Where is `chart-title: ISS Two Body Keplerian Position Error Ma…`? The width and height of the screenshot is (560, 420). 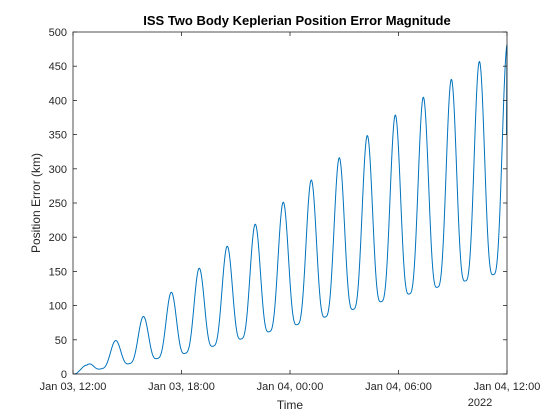 chart-title: ISS Two Body Keplerian Position Error Ma… is located at coordinates (296, 20).